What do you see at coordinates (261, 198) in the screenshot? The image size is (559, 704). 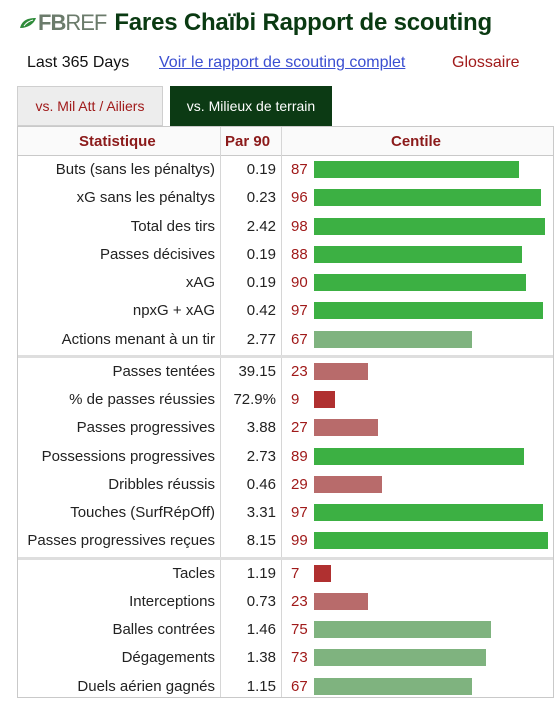 I see `per90-value: 0.23` at bounding box center [261, 198].